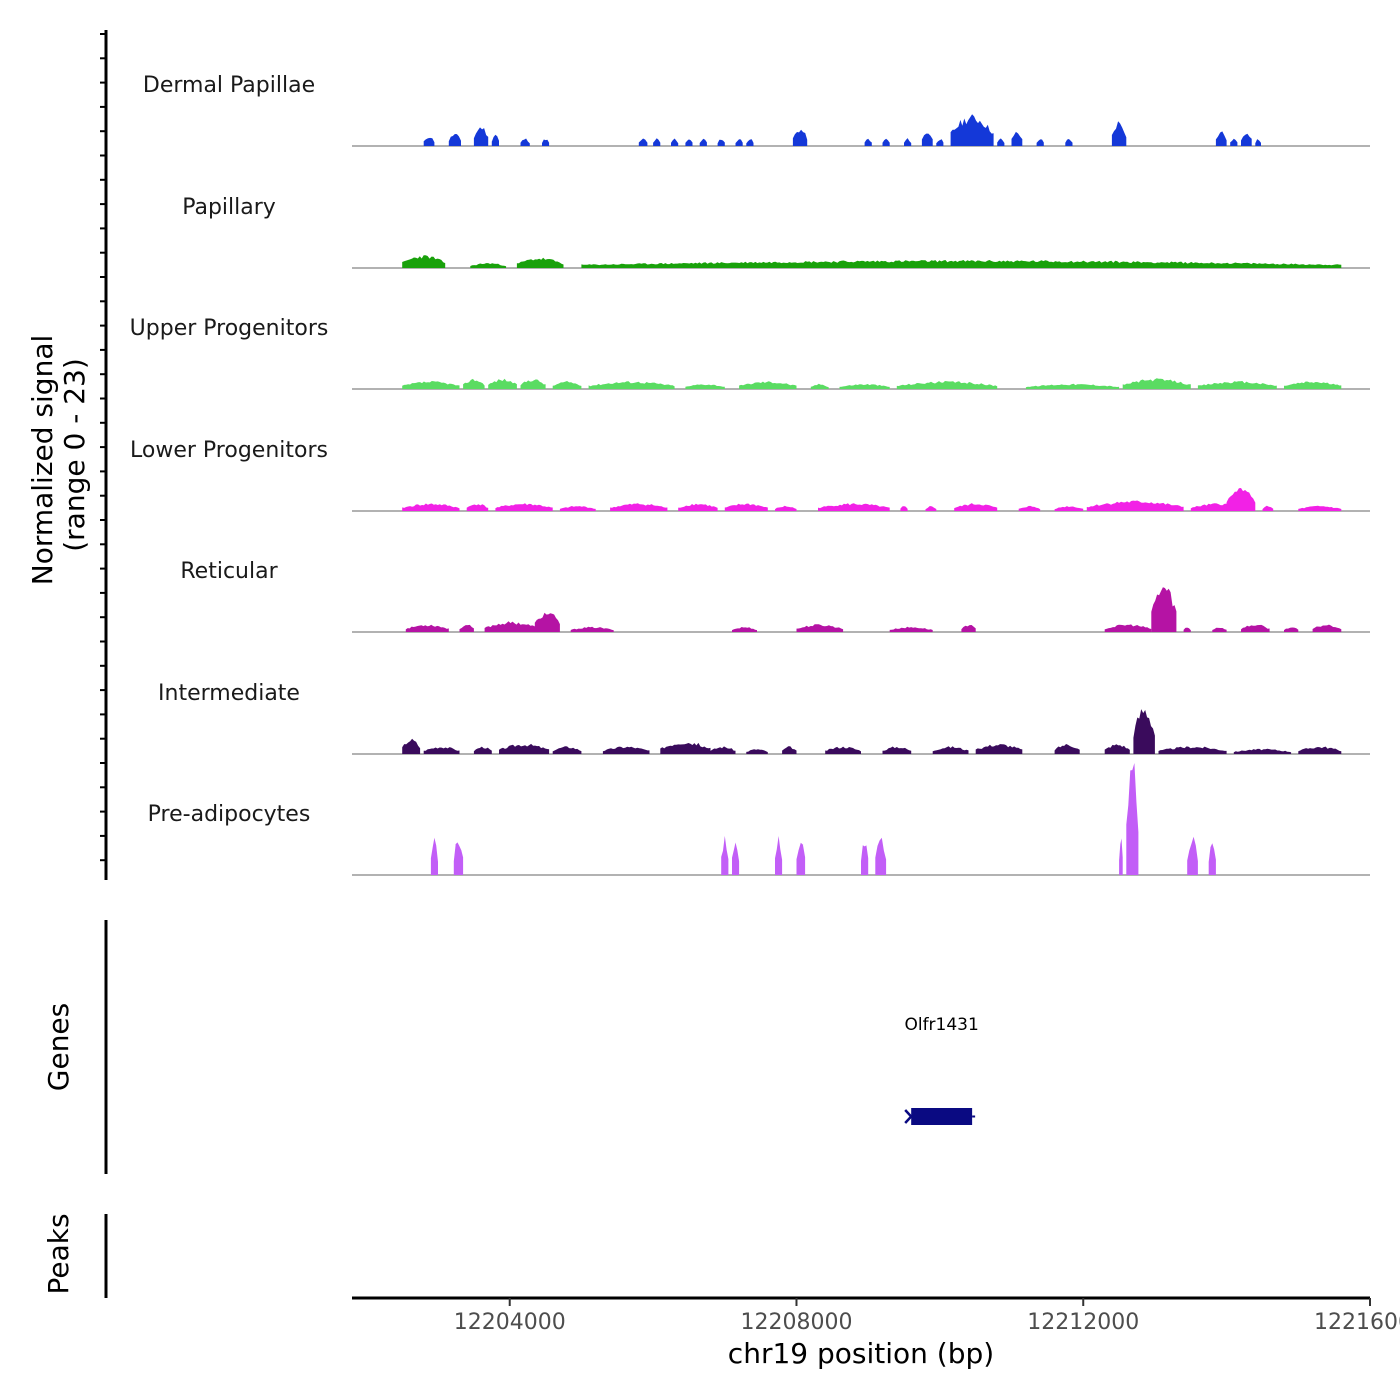  Describe the element at coordinates (927, 1316) in the screenshot. I see `x-axis-ticks: 12204000 12208000 12212000 12216000` at that location.